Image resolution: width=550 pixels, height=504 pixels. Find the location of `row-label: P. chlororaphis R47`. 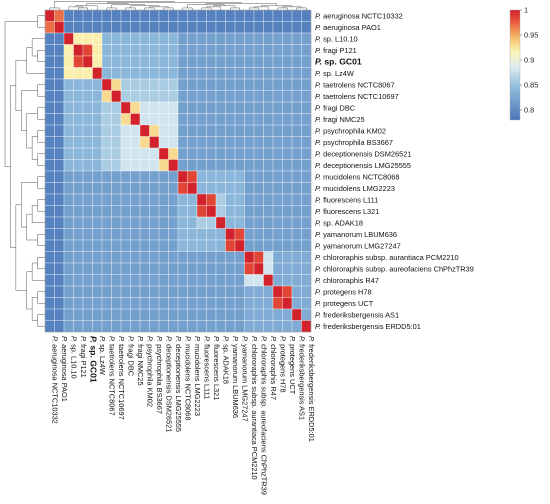

row-label: P. chlororaphis R47 is located at coordinates (347, 280).